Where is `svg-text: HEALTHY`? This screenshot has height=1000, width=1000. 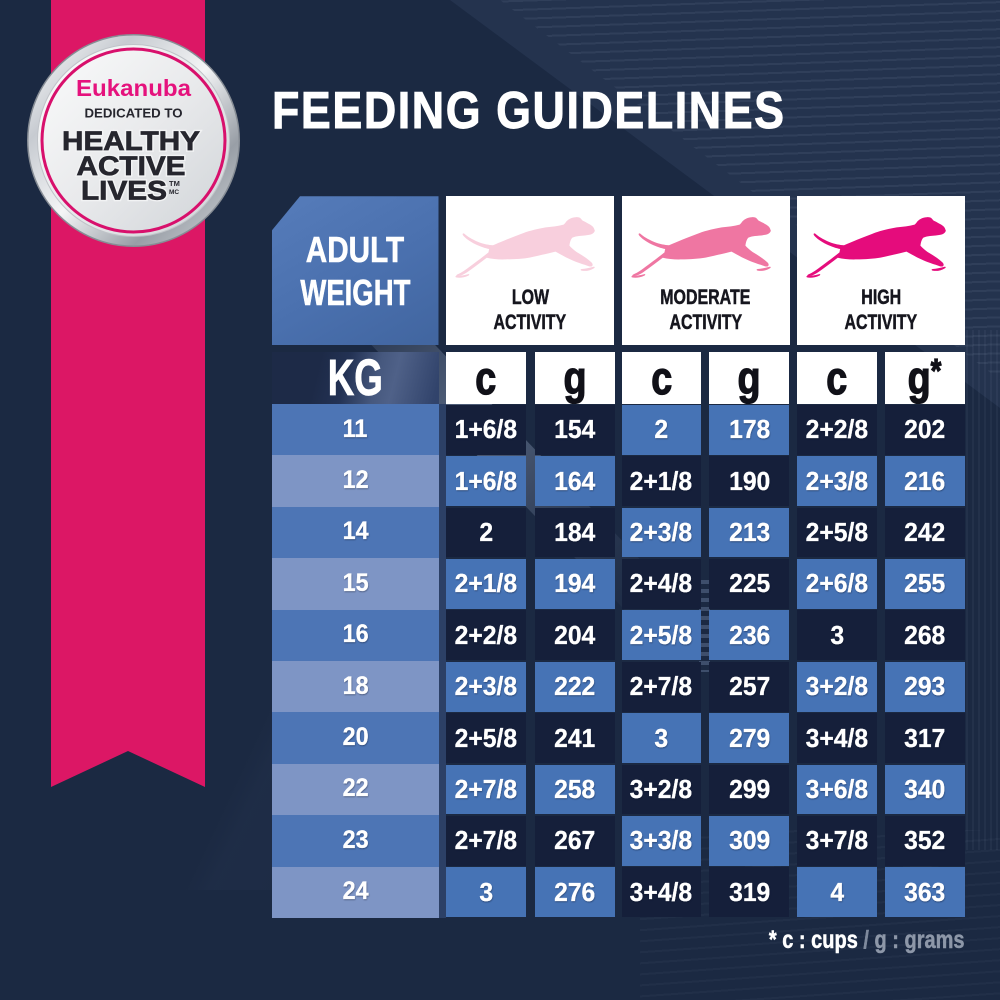 svg-text: HEALTHY is located at coordinates (131, 140).